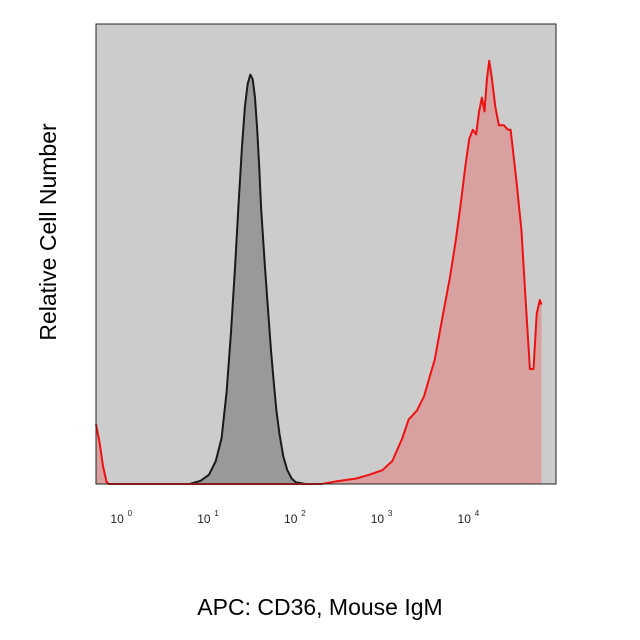  Describe the element at coordinates (390, 513) in the screenshot. I see `x-tick-exponent-3: 3` at that location.